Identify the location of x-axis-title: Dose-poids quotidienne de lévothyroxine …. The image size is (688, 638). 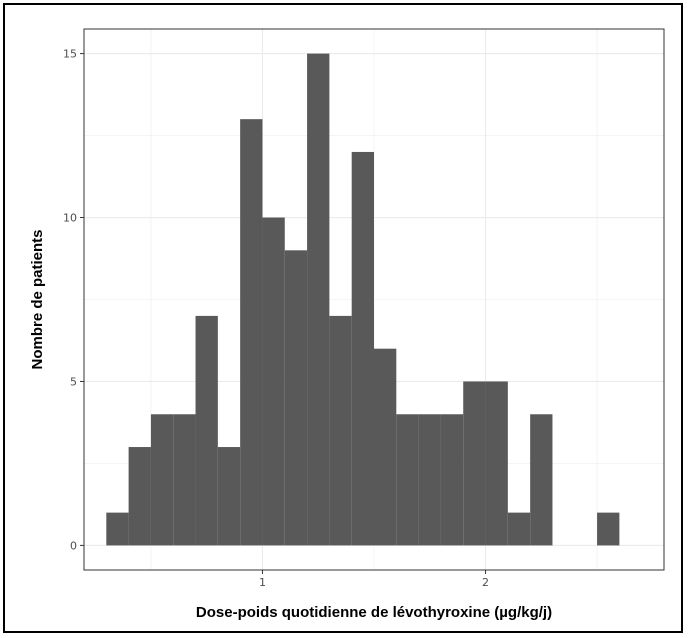
(374, 612).